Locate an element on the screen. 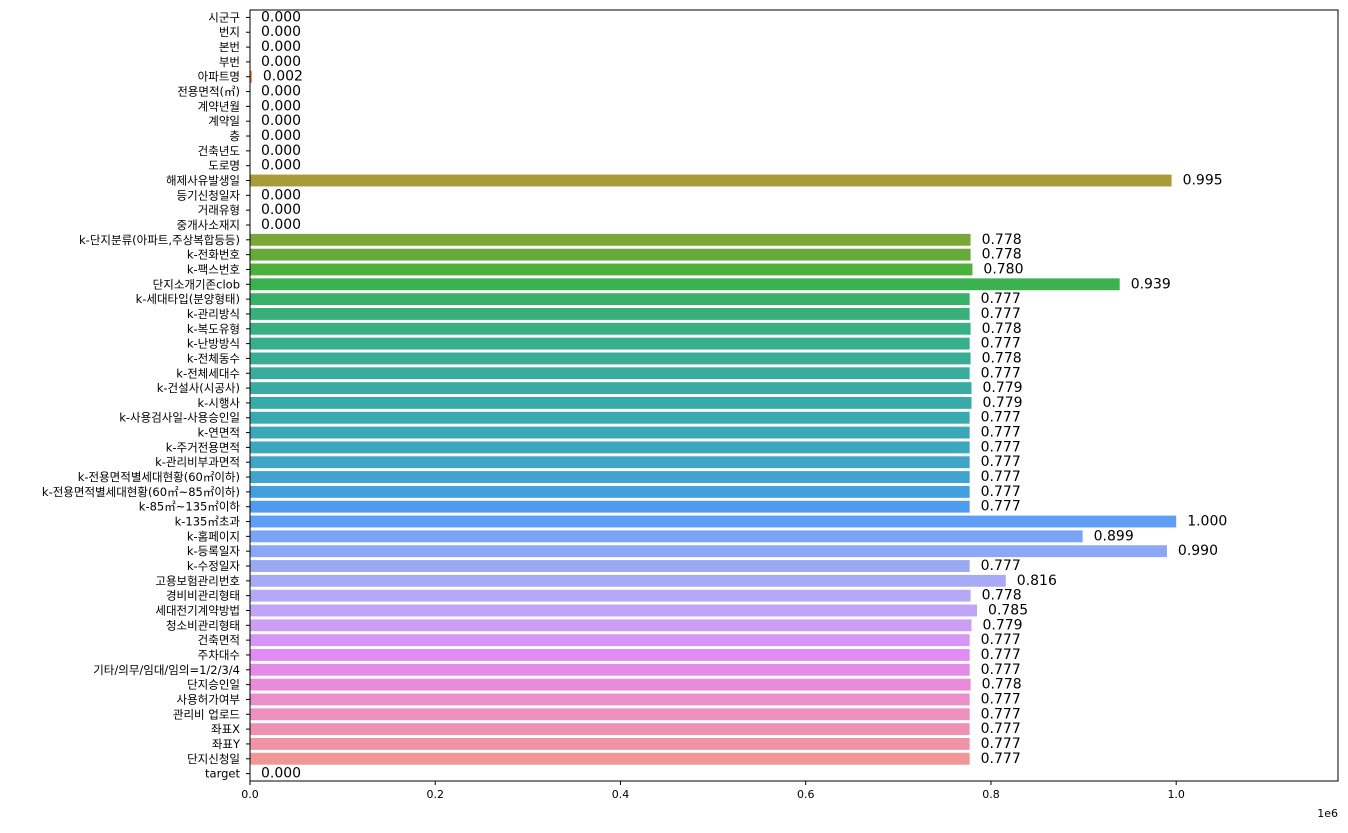 The height and width of the screenshot is (833, 1348). category-tick-label: 단지소개기존clob is located at coordinates (196, 284).